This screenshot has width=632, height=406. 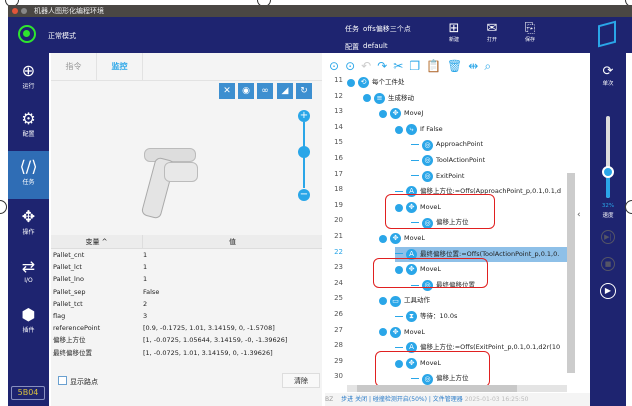 What do you see at coordinates (446, 159) in the screenshot?
I see `code-line: 16 ◎ ToolActionPoint` at bounding box center [446, 159].